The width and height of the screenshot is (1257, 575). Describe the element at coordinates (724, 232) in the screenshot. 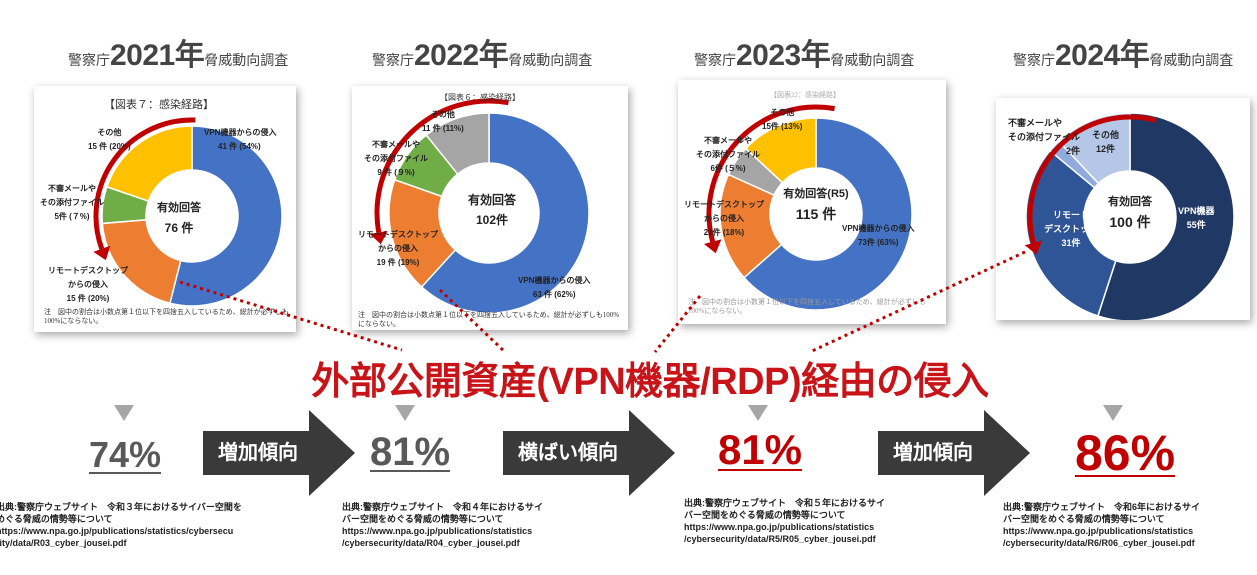

I see `label-line: 21件 (18%)` at that location.